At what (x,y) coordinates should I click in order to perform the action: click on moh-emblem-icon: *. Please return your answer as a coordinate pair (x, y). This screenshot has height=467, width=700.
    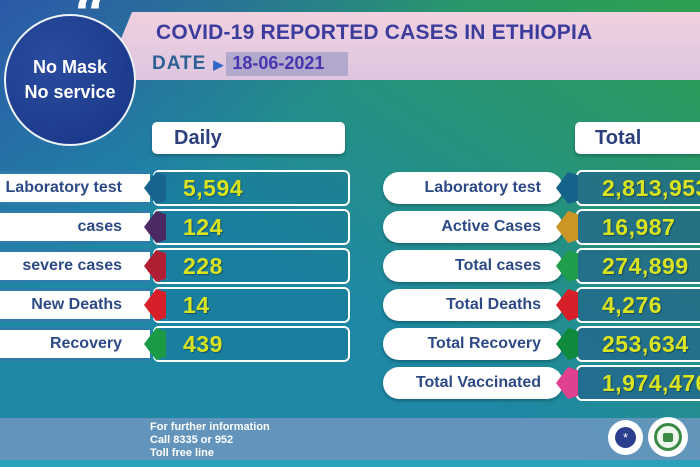
    Looking at the image, I should click on (625, 437).